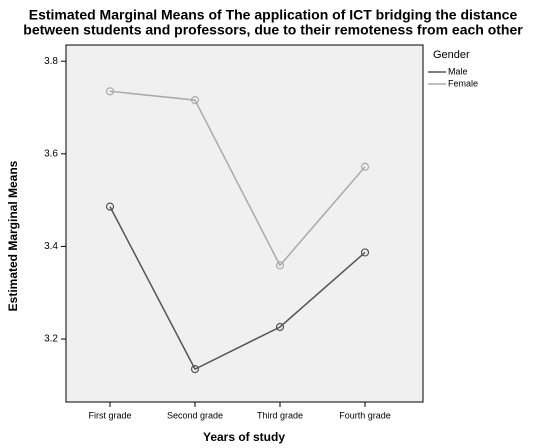 The height and width of the screenshot is (448, 546). I want to click on legend-title: Gender, so click(451, 55).